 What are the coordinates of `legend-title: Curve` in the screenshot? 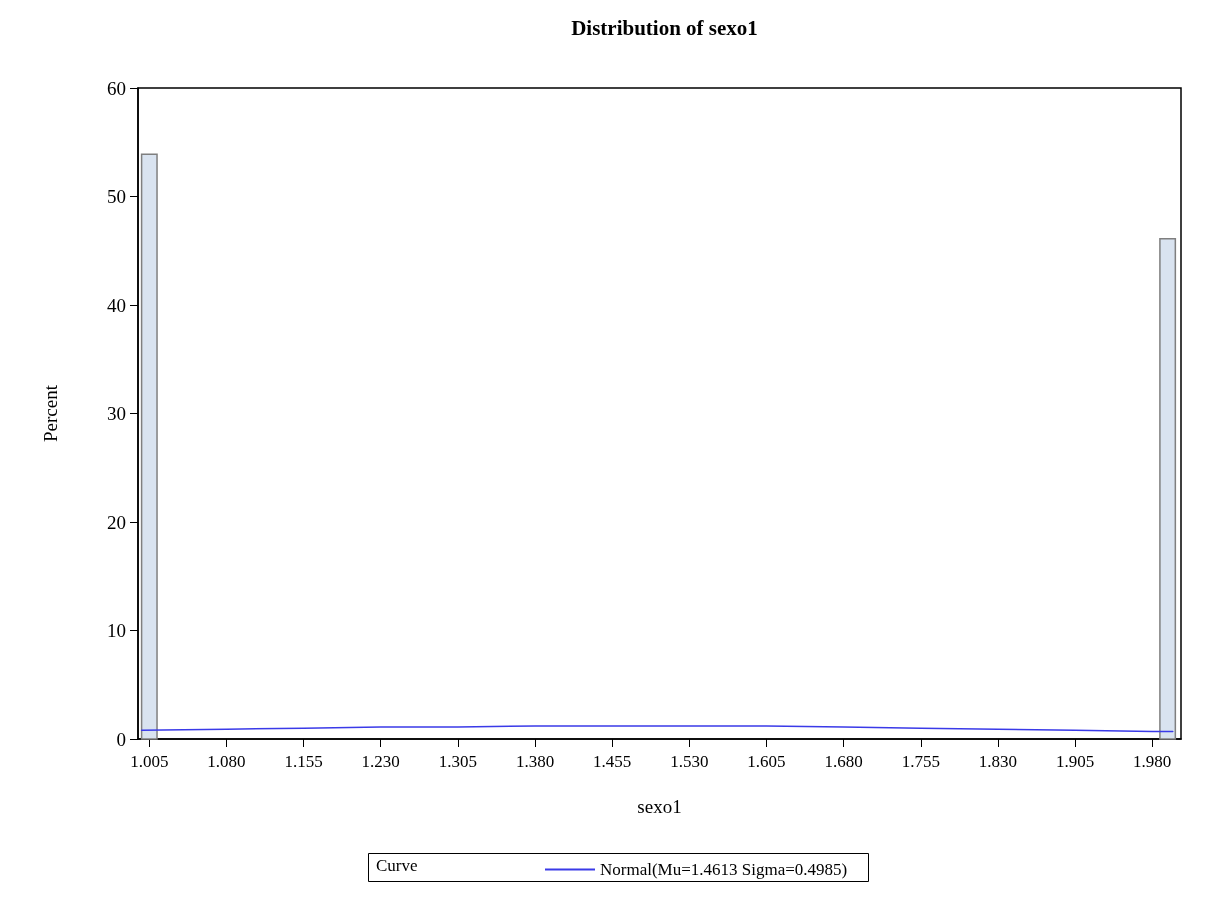 It's located at (397, 865).